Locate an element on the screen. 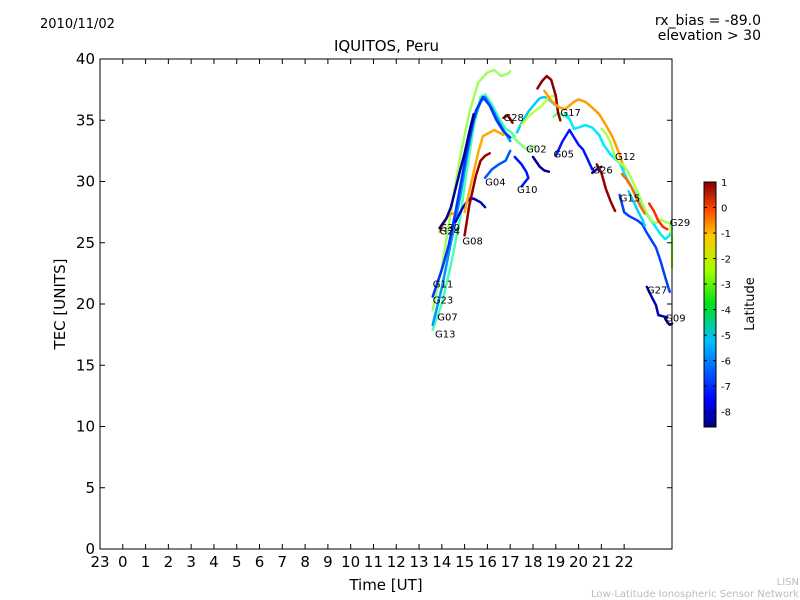 This screenshot has height=600, width=800. series-label: G09 is located at coordinates (675, 319).